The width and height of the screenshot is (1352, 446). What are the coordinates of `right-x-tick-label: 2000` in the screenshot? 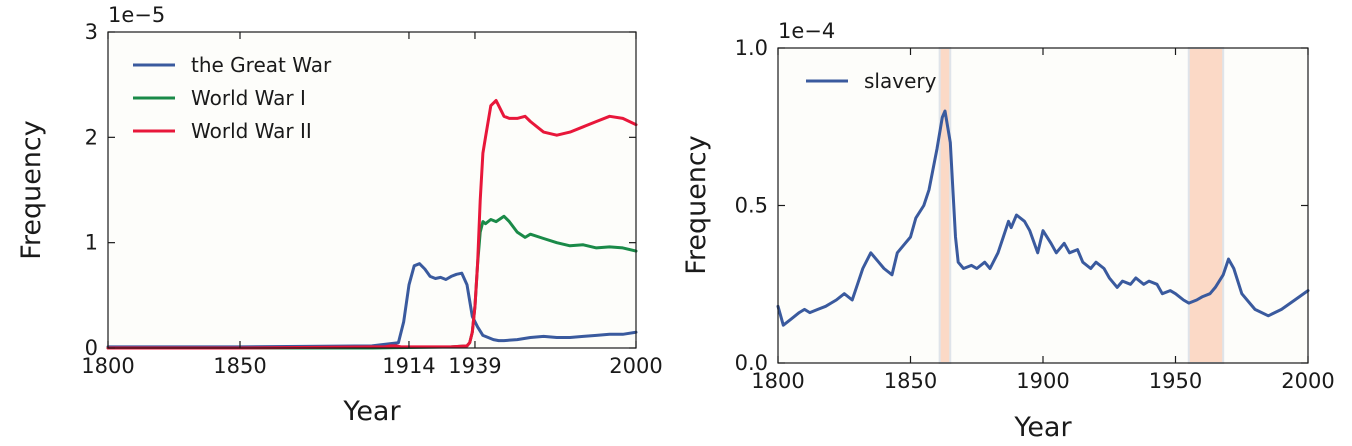 It's located at (1307, 381).